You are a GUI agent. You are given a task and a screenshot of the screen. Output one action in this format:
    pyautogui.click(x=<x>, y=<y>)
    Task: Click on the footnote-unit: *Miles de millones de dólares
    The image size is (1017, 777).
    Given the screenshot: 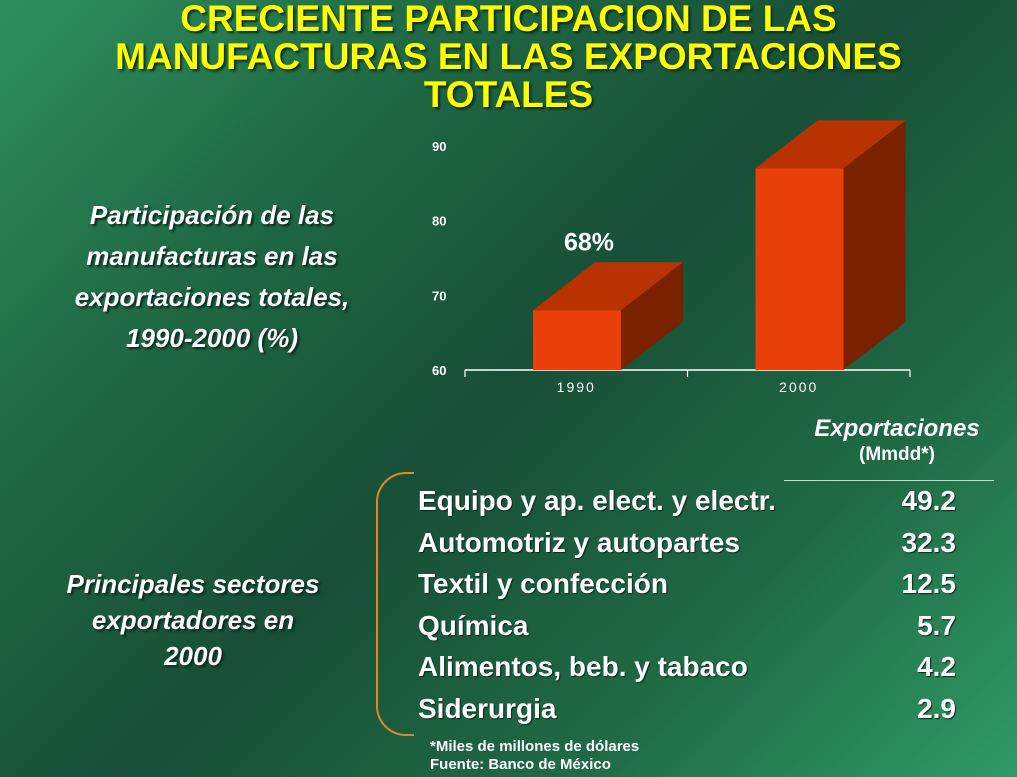 What is the action you would take?
    pyautogui.click(x=535, y=746)
    